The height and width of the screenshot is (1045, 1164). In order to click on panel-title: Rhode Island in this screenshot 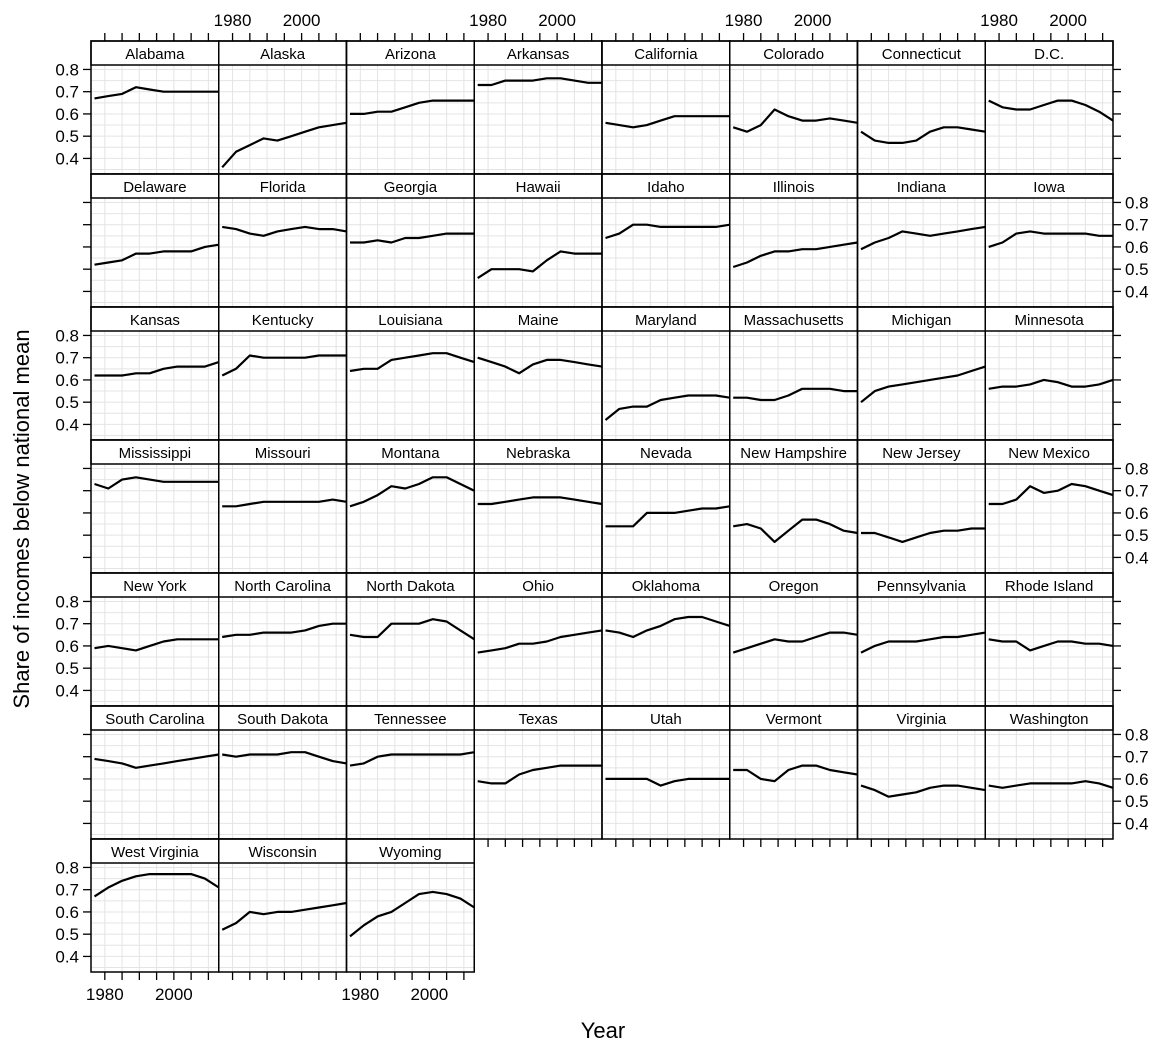, I will do `click(1049, 586)`.